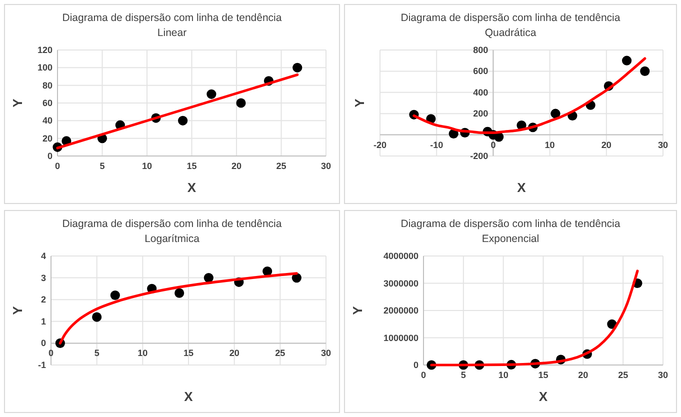  What do you see at coordinates (44, 67) in the screenshot?
I see `y-tick-label: 100` at bounding box center [44, 67].